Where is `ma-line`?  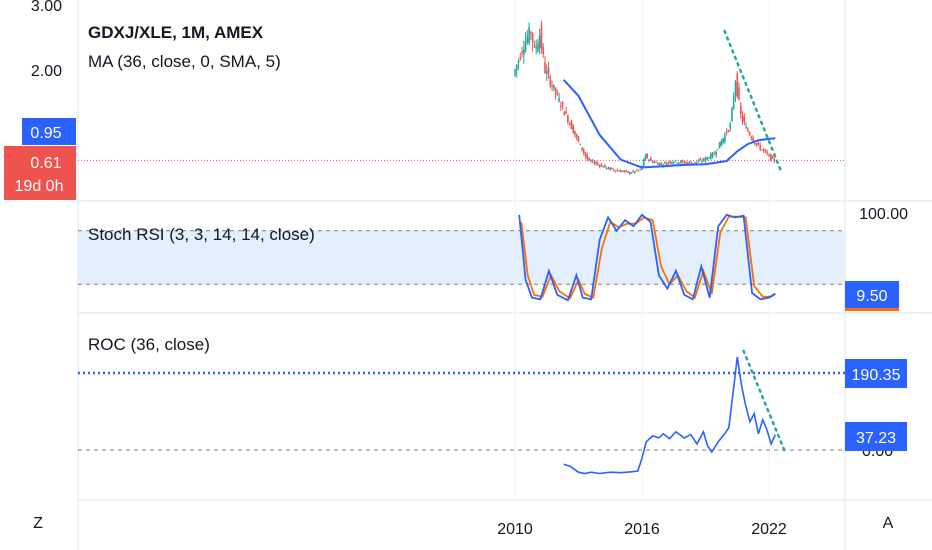 ma-line is located at coordinates (669, 124).